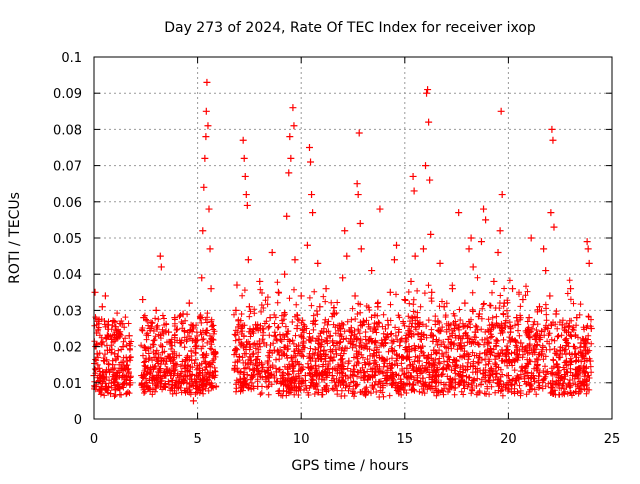 The image size is (640, 484). Describe the element at coordinates (67, 311) in the screenshot. I see `y-tick-label: 0.03` at that location.